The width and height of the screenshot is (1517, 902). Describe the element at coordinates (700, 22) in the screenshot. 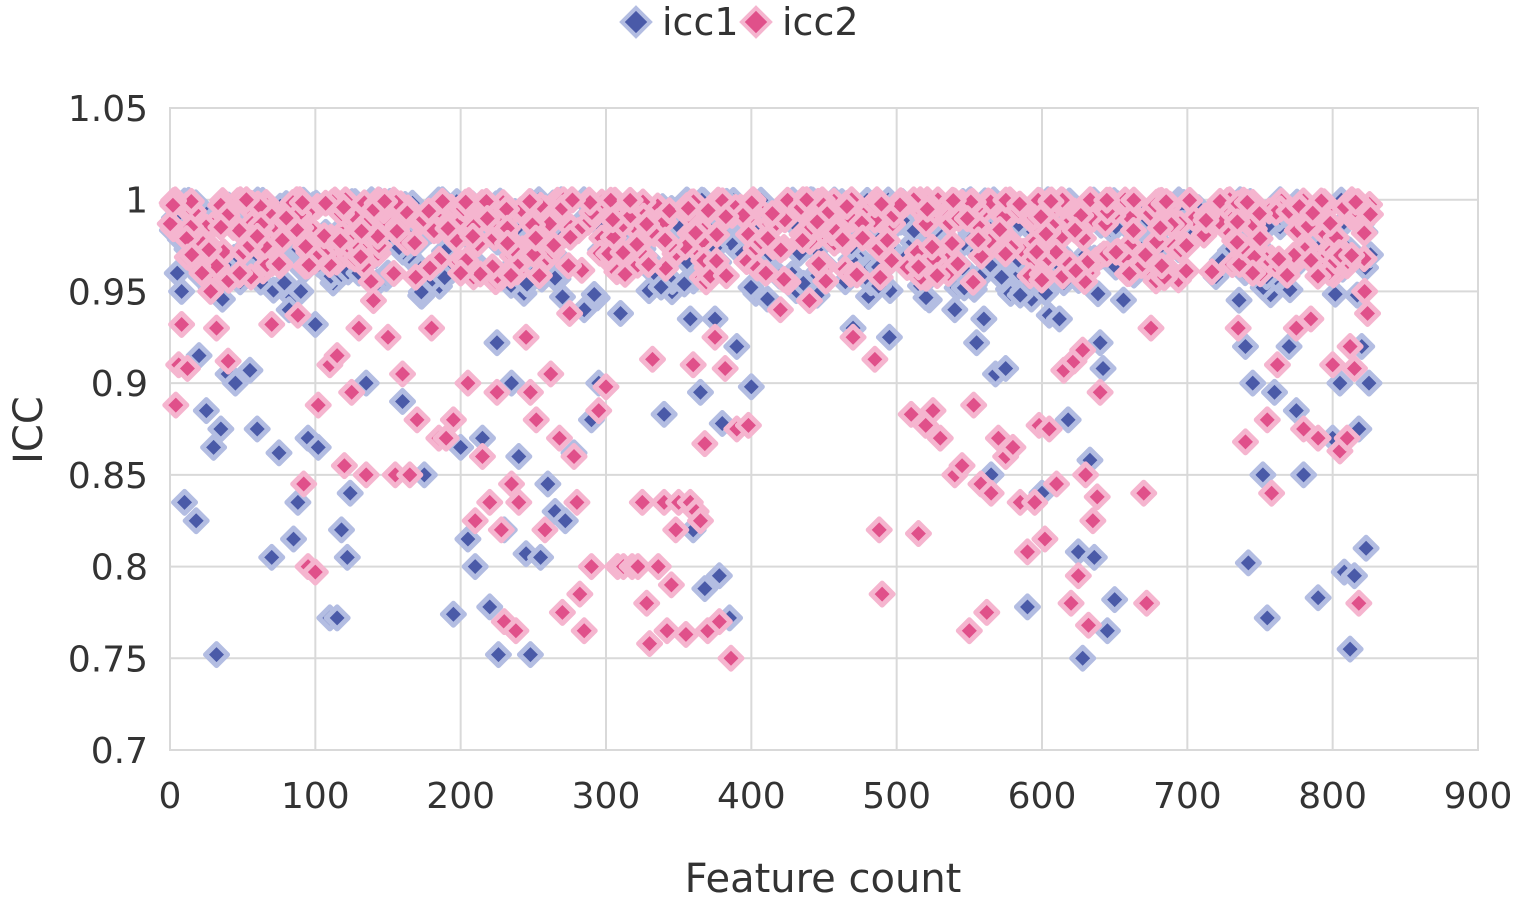

I see `legend-label-icc1: icc1` at that location.